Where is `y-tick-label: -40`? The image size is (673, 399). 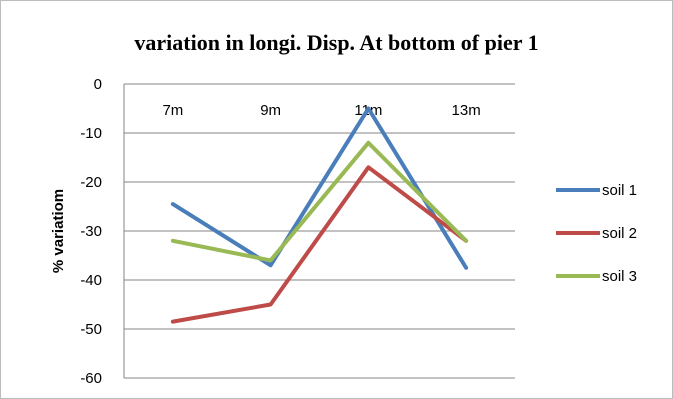 y-tick-label: -40 is located at coordinates (91, 280).